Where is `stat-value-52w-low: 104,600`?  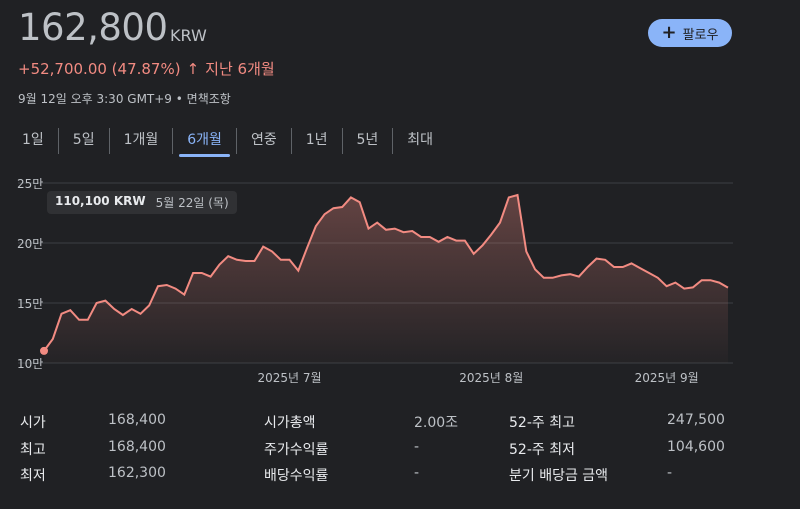
stat-value-52w-low: 104,600 is located at coordinates (696, 447).